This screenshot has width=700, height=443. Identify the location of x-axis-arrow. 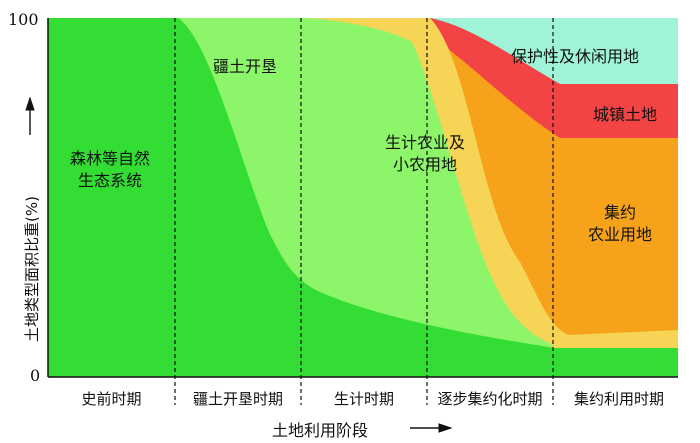
(431, 428).